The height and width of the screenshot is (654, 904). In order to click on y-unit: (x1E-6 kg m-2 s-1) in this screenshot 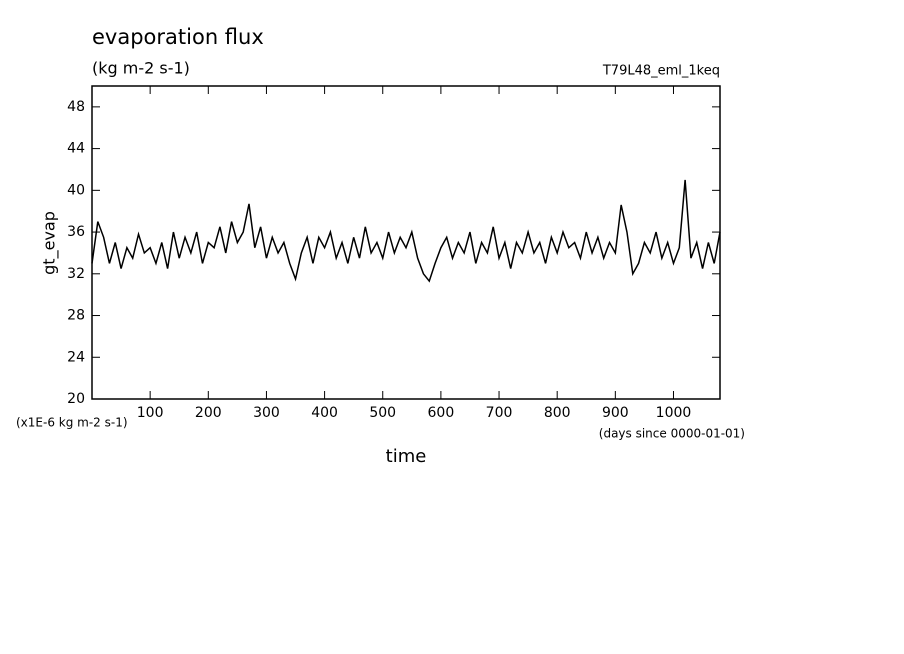, I will do `click(72, 423)`.